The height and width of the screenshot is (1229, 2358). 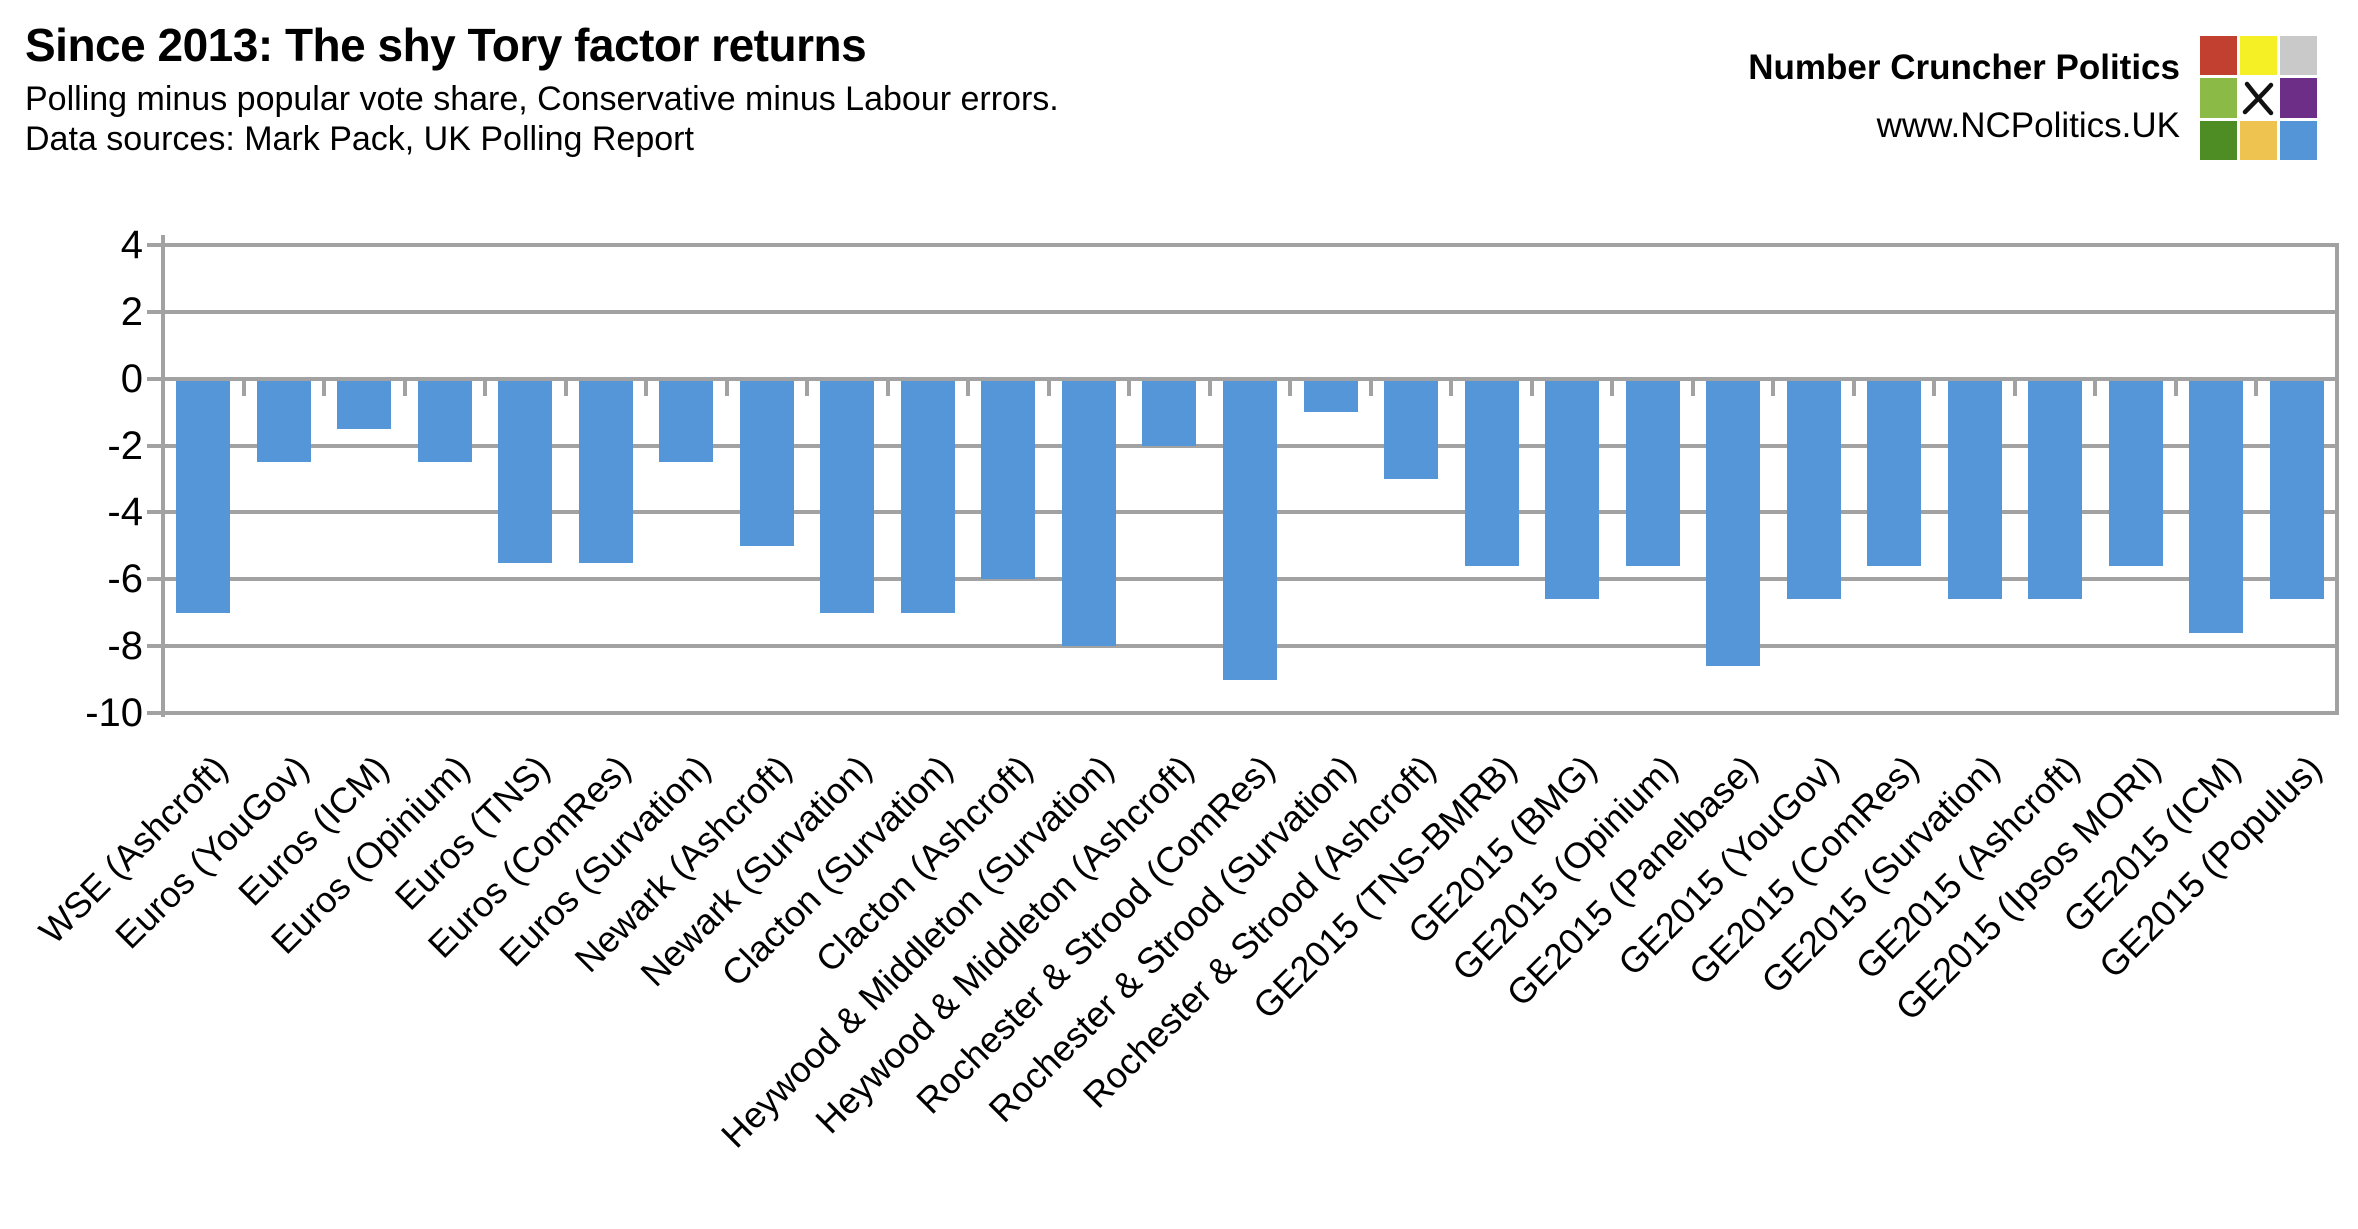 What do you see at coordinates (686, 421) in the screenshot?
I see `bar-Euros (Survation)` at bounding box center [686, 421].